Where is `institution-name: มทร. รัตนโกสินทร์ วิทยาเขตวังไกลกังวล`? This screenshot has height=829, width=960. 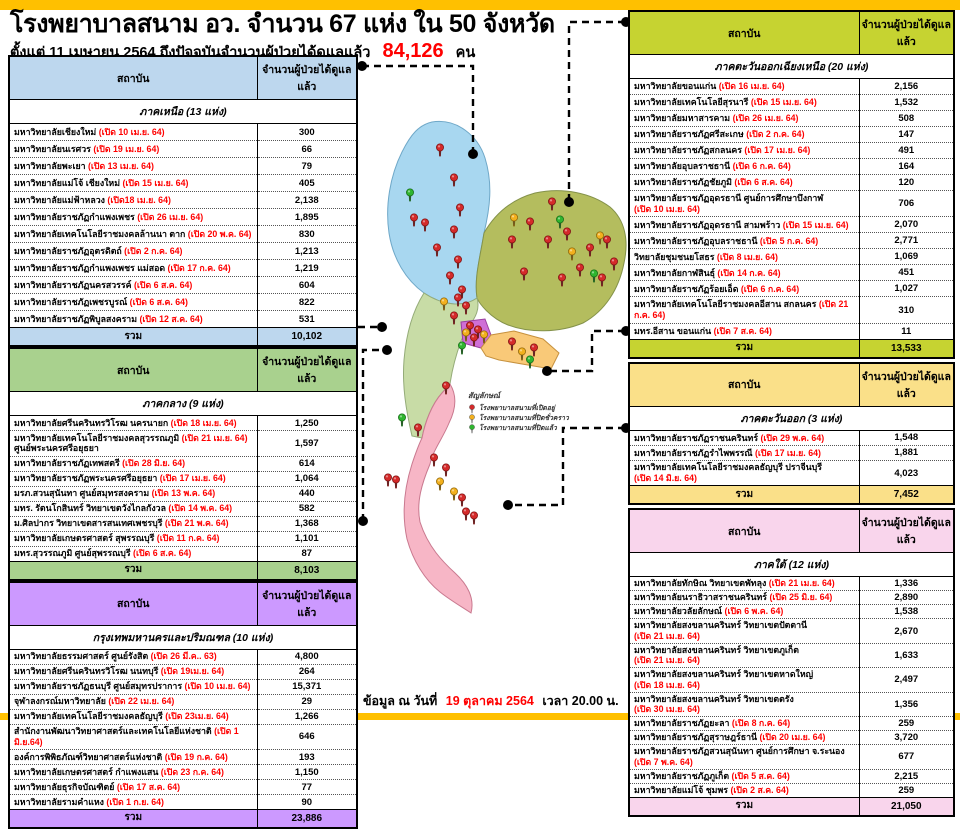
institution-name: มทร. รัตนโกสินทร์ วิทยาเขตวังไกลกังวล is located at coordinates (91, 508).